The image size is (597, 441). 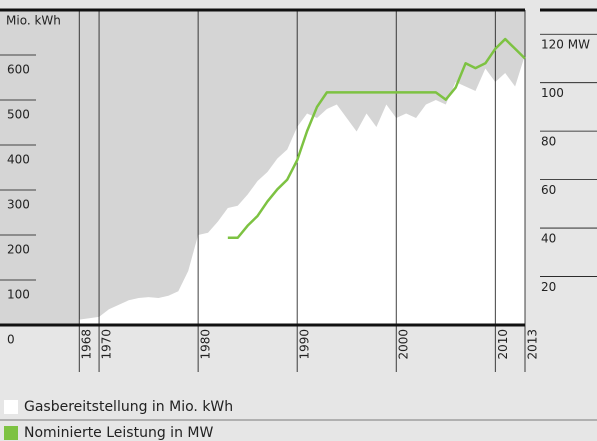 I want to click on x-tick-label: 1970, so click(x=107, y=344).